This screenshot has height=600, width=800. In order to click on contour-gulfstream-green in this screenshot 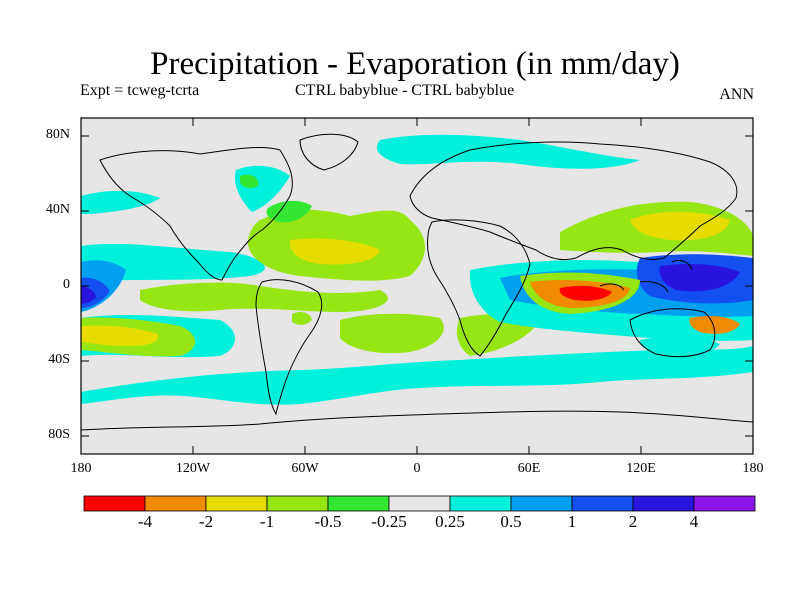, I will do `click(289, 211)`.